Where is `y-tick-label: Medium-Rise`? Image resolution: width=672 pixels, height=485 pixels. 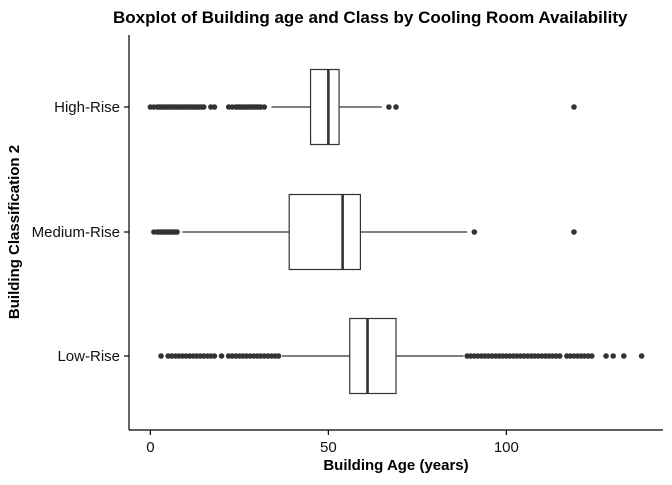
y-tick-label: Medium-Rise is located at coordinates (76, 232).